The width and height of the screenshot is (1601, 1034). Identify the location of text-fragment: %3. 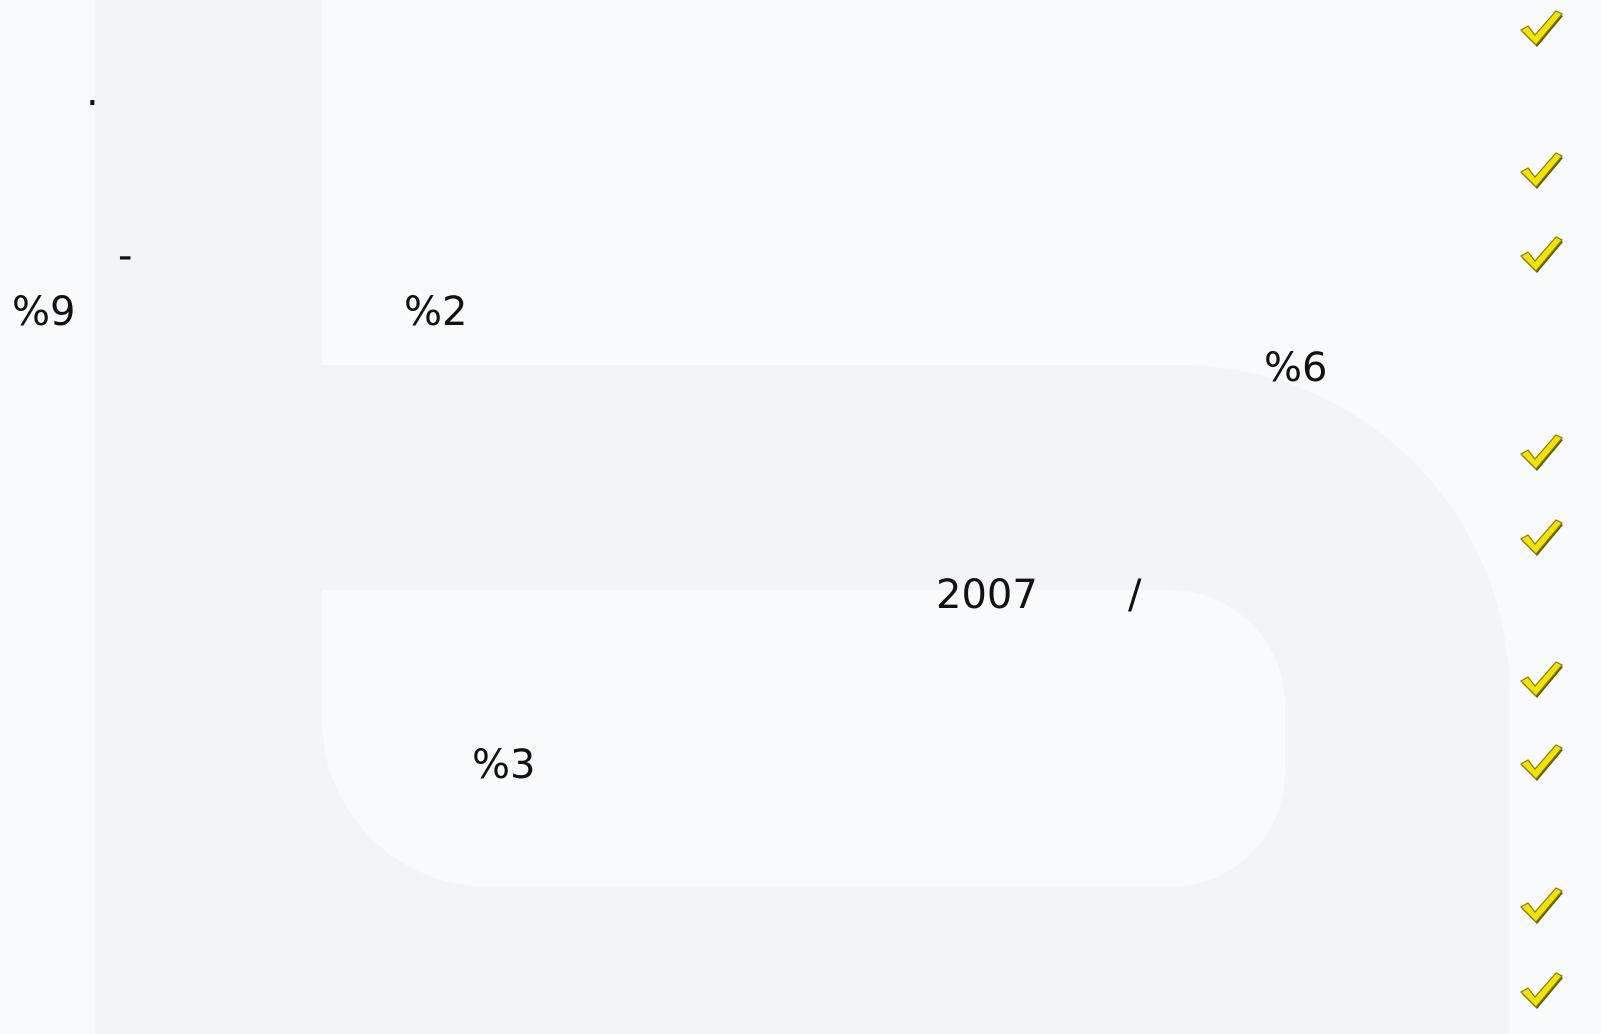
(504, 765).